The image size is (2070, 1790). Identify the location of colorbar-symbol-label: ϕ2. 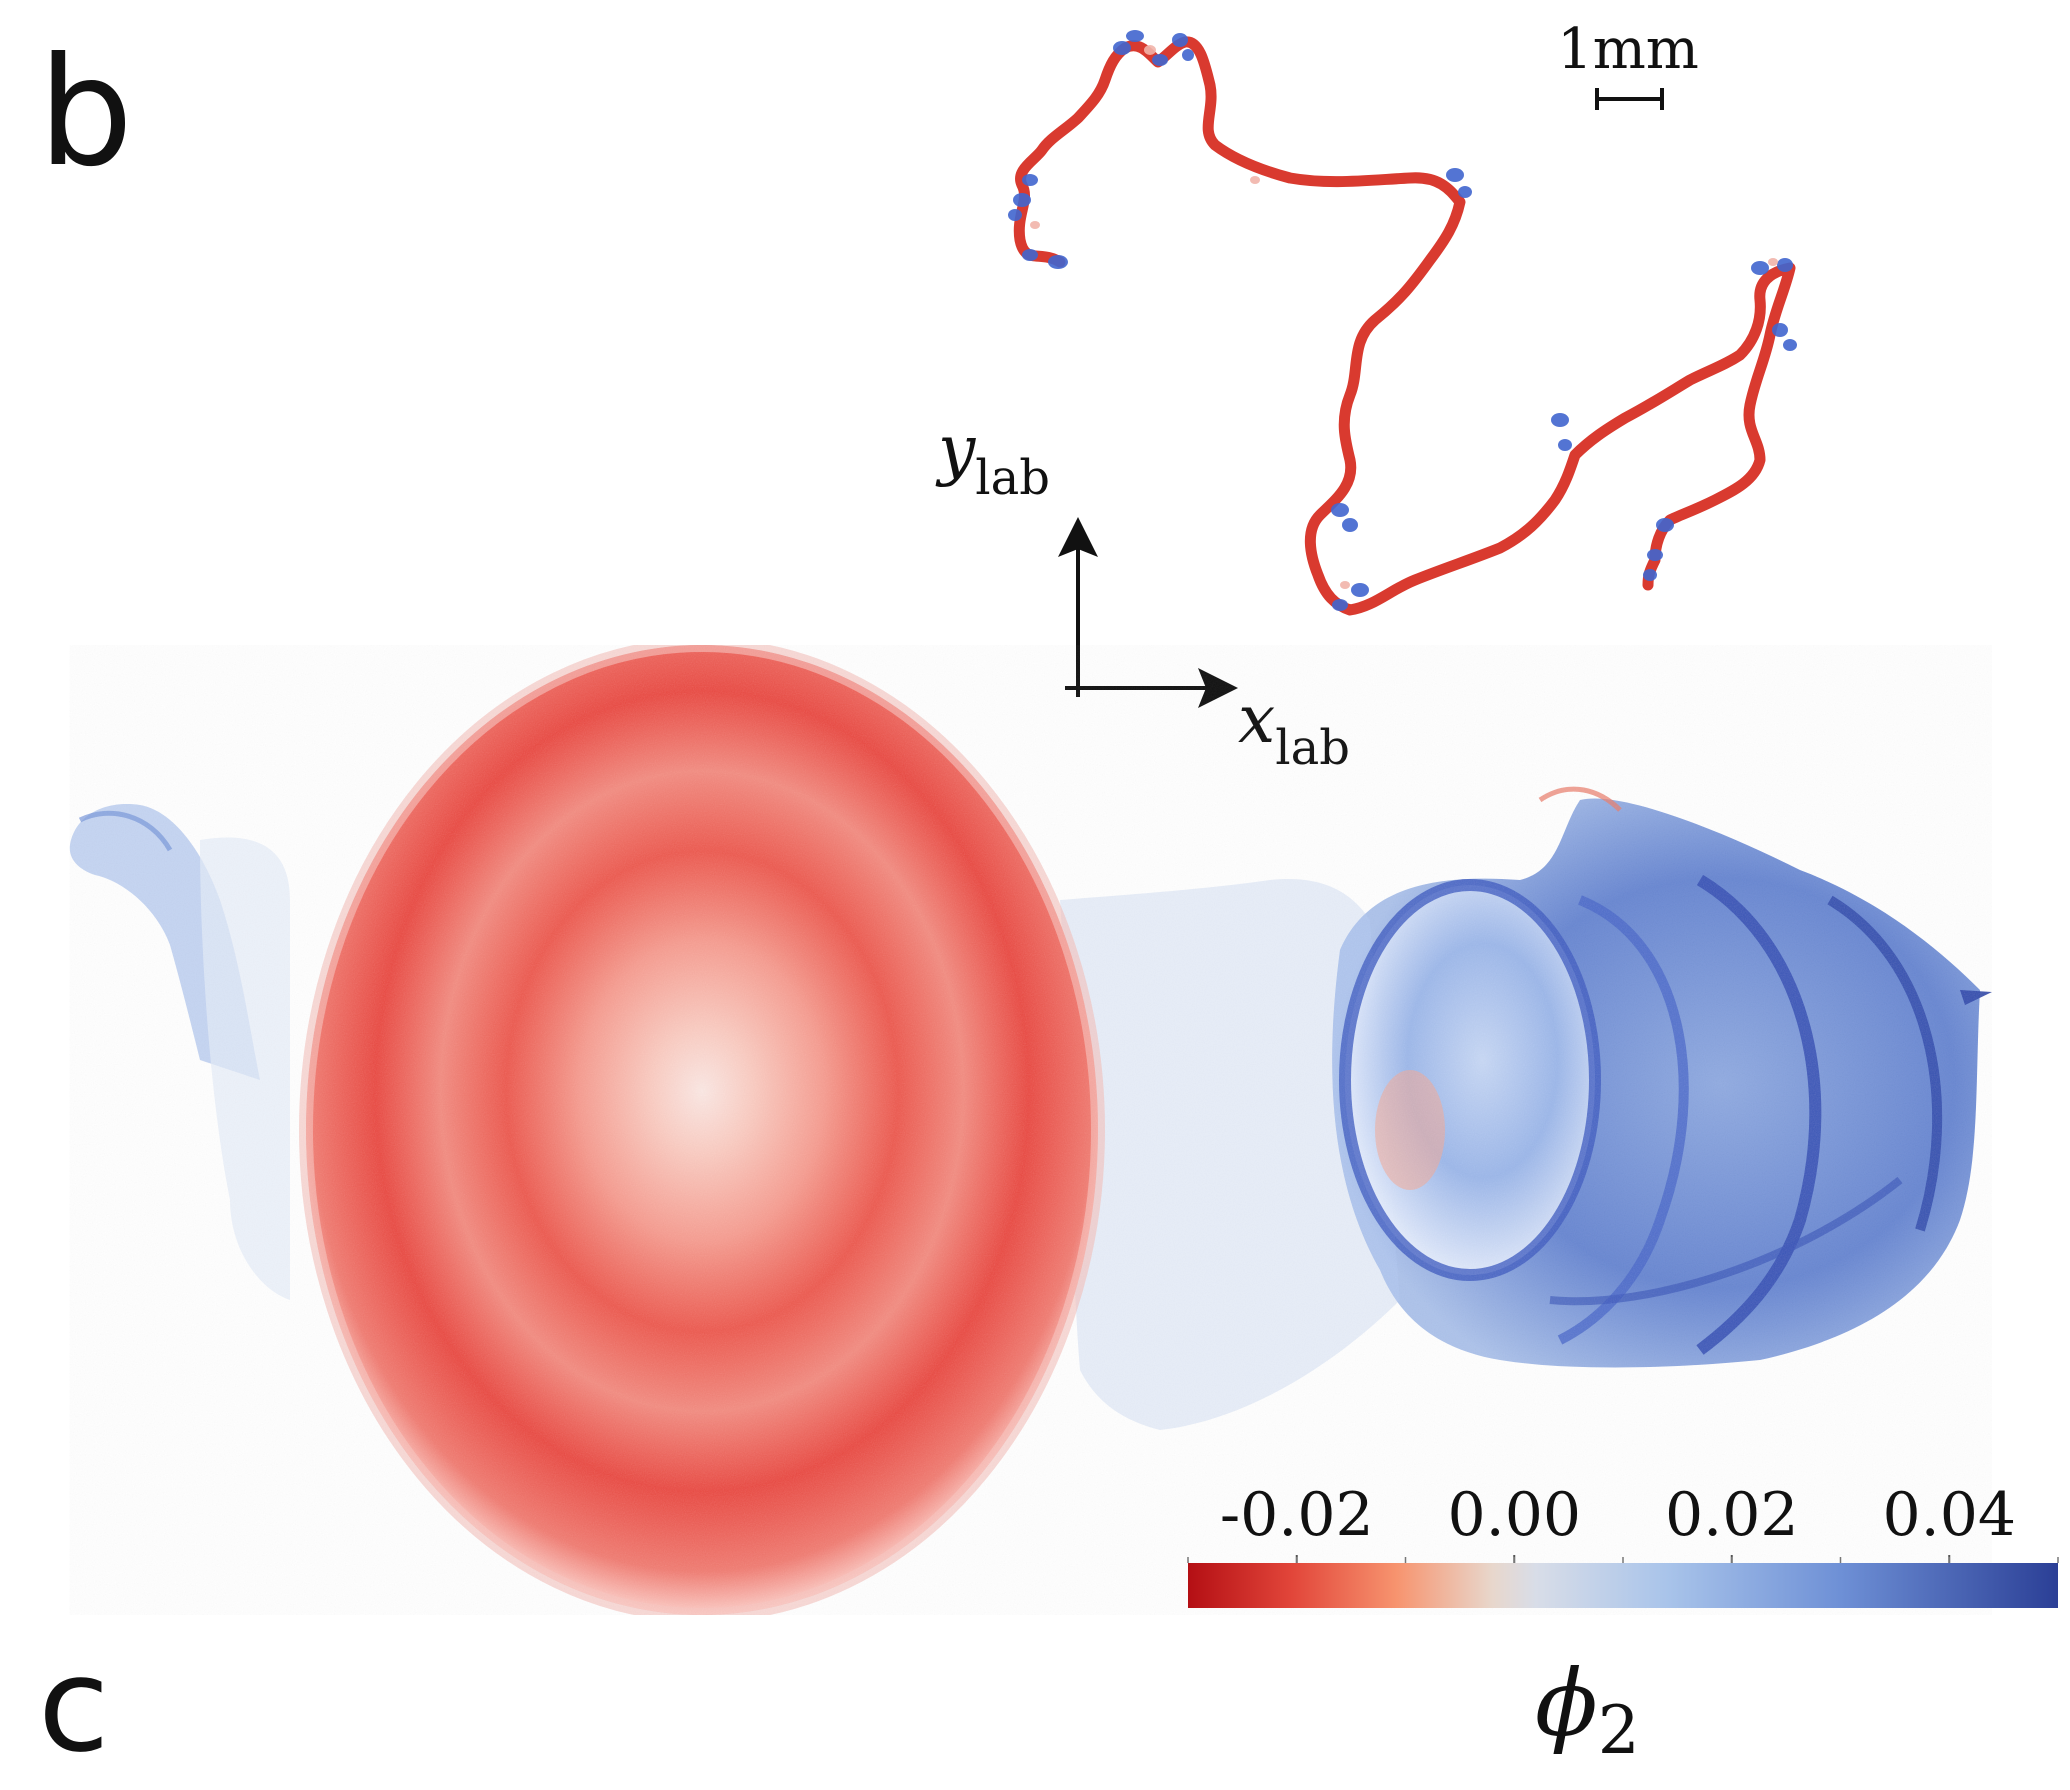
(1587, 1709).